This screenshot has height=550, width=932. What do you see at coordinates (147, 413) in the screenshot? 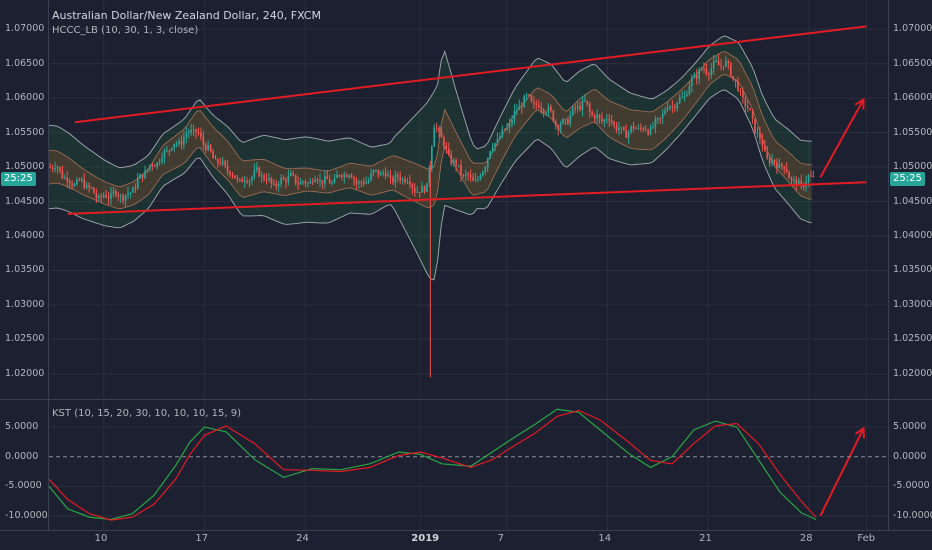
I see `indicator-lower-label: KST (10, 15, 20, 30, 10, 10, 10, 15, 9)` at bounding box center [147, 413].